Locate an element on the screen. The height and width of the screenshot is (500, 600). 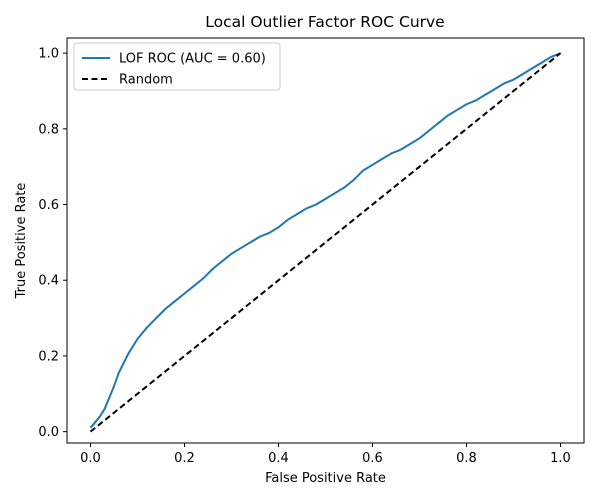
y-axis: 0.0 0.2 0.4 0.6 0.8 1.0 is located at coordinates (52, 243).